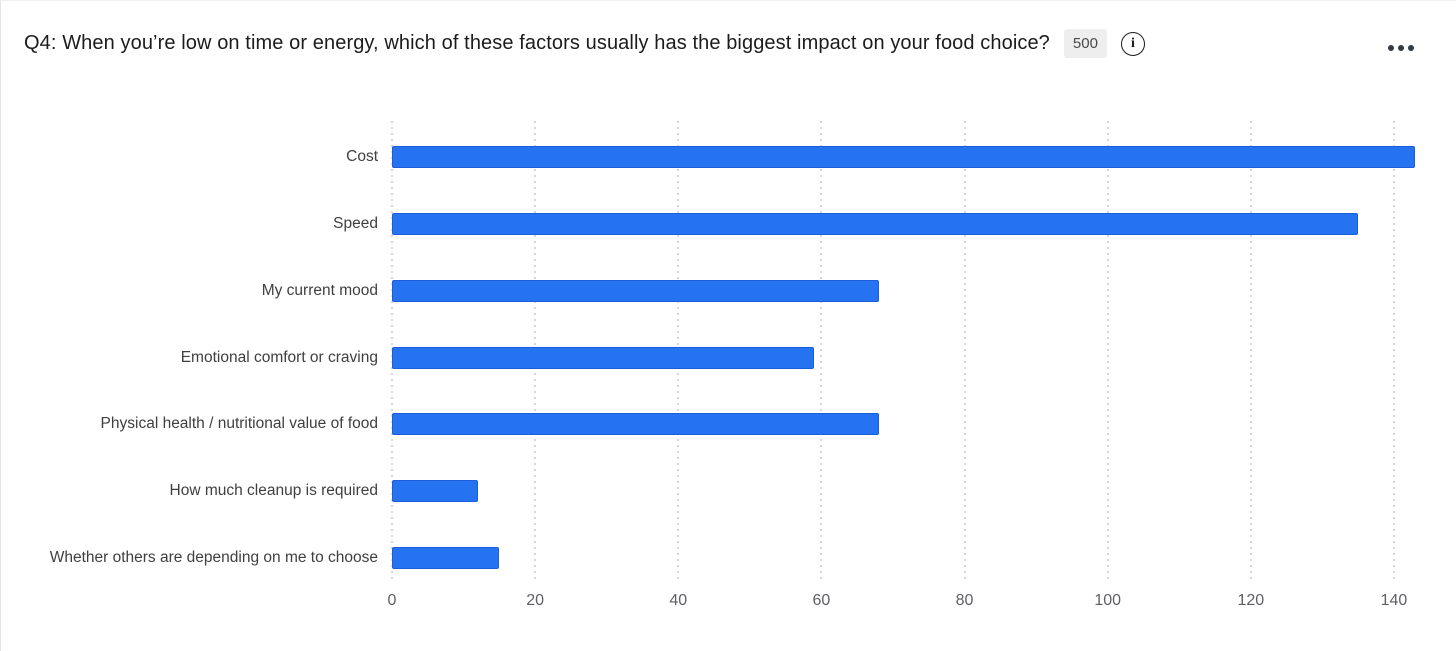  I want to click on x-tick-label-60: 60, so click(821, 600).